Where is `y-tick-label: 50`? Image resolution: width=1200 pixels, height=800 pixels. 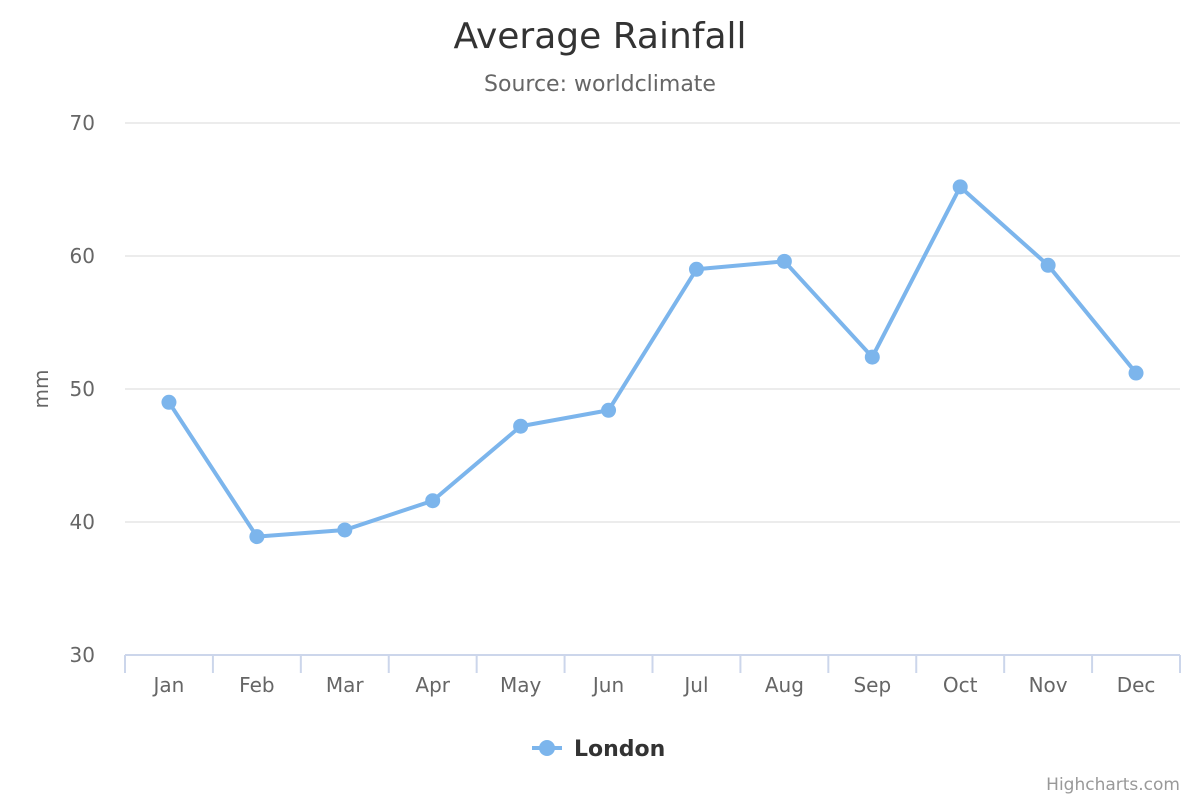 y-tick-label: 50 is located at coordinates (82, 389).